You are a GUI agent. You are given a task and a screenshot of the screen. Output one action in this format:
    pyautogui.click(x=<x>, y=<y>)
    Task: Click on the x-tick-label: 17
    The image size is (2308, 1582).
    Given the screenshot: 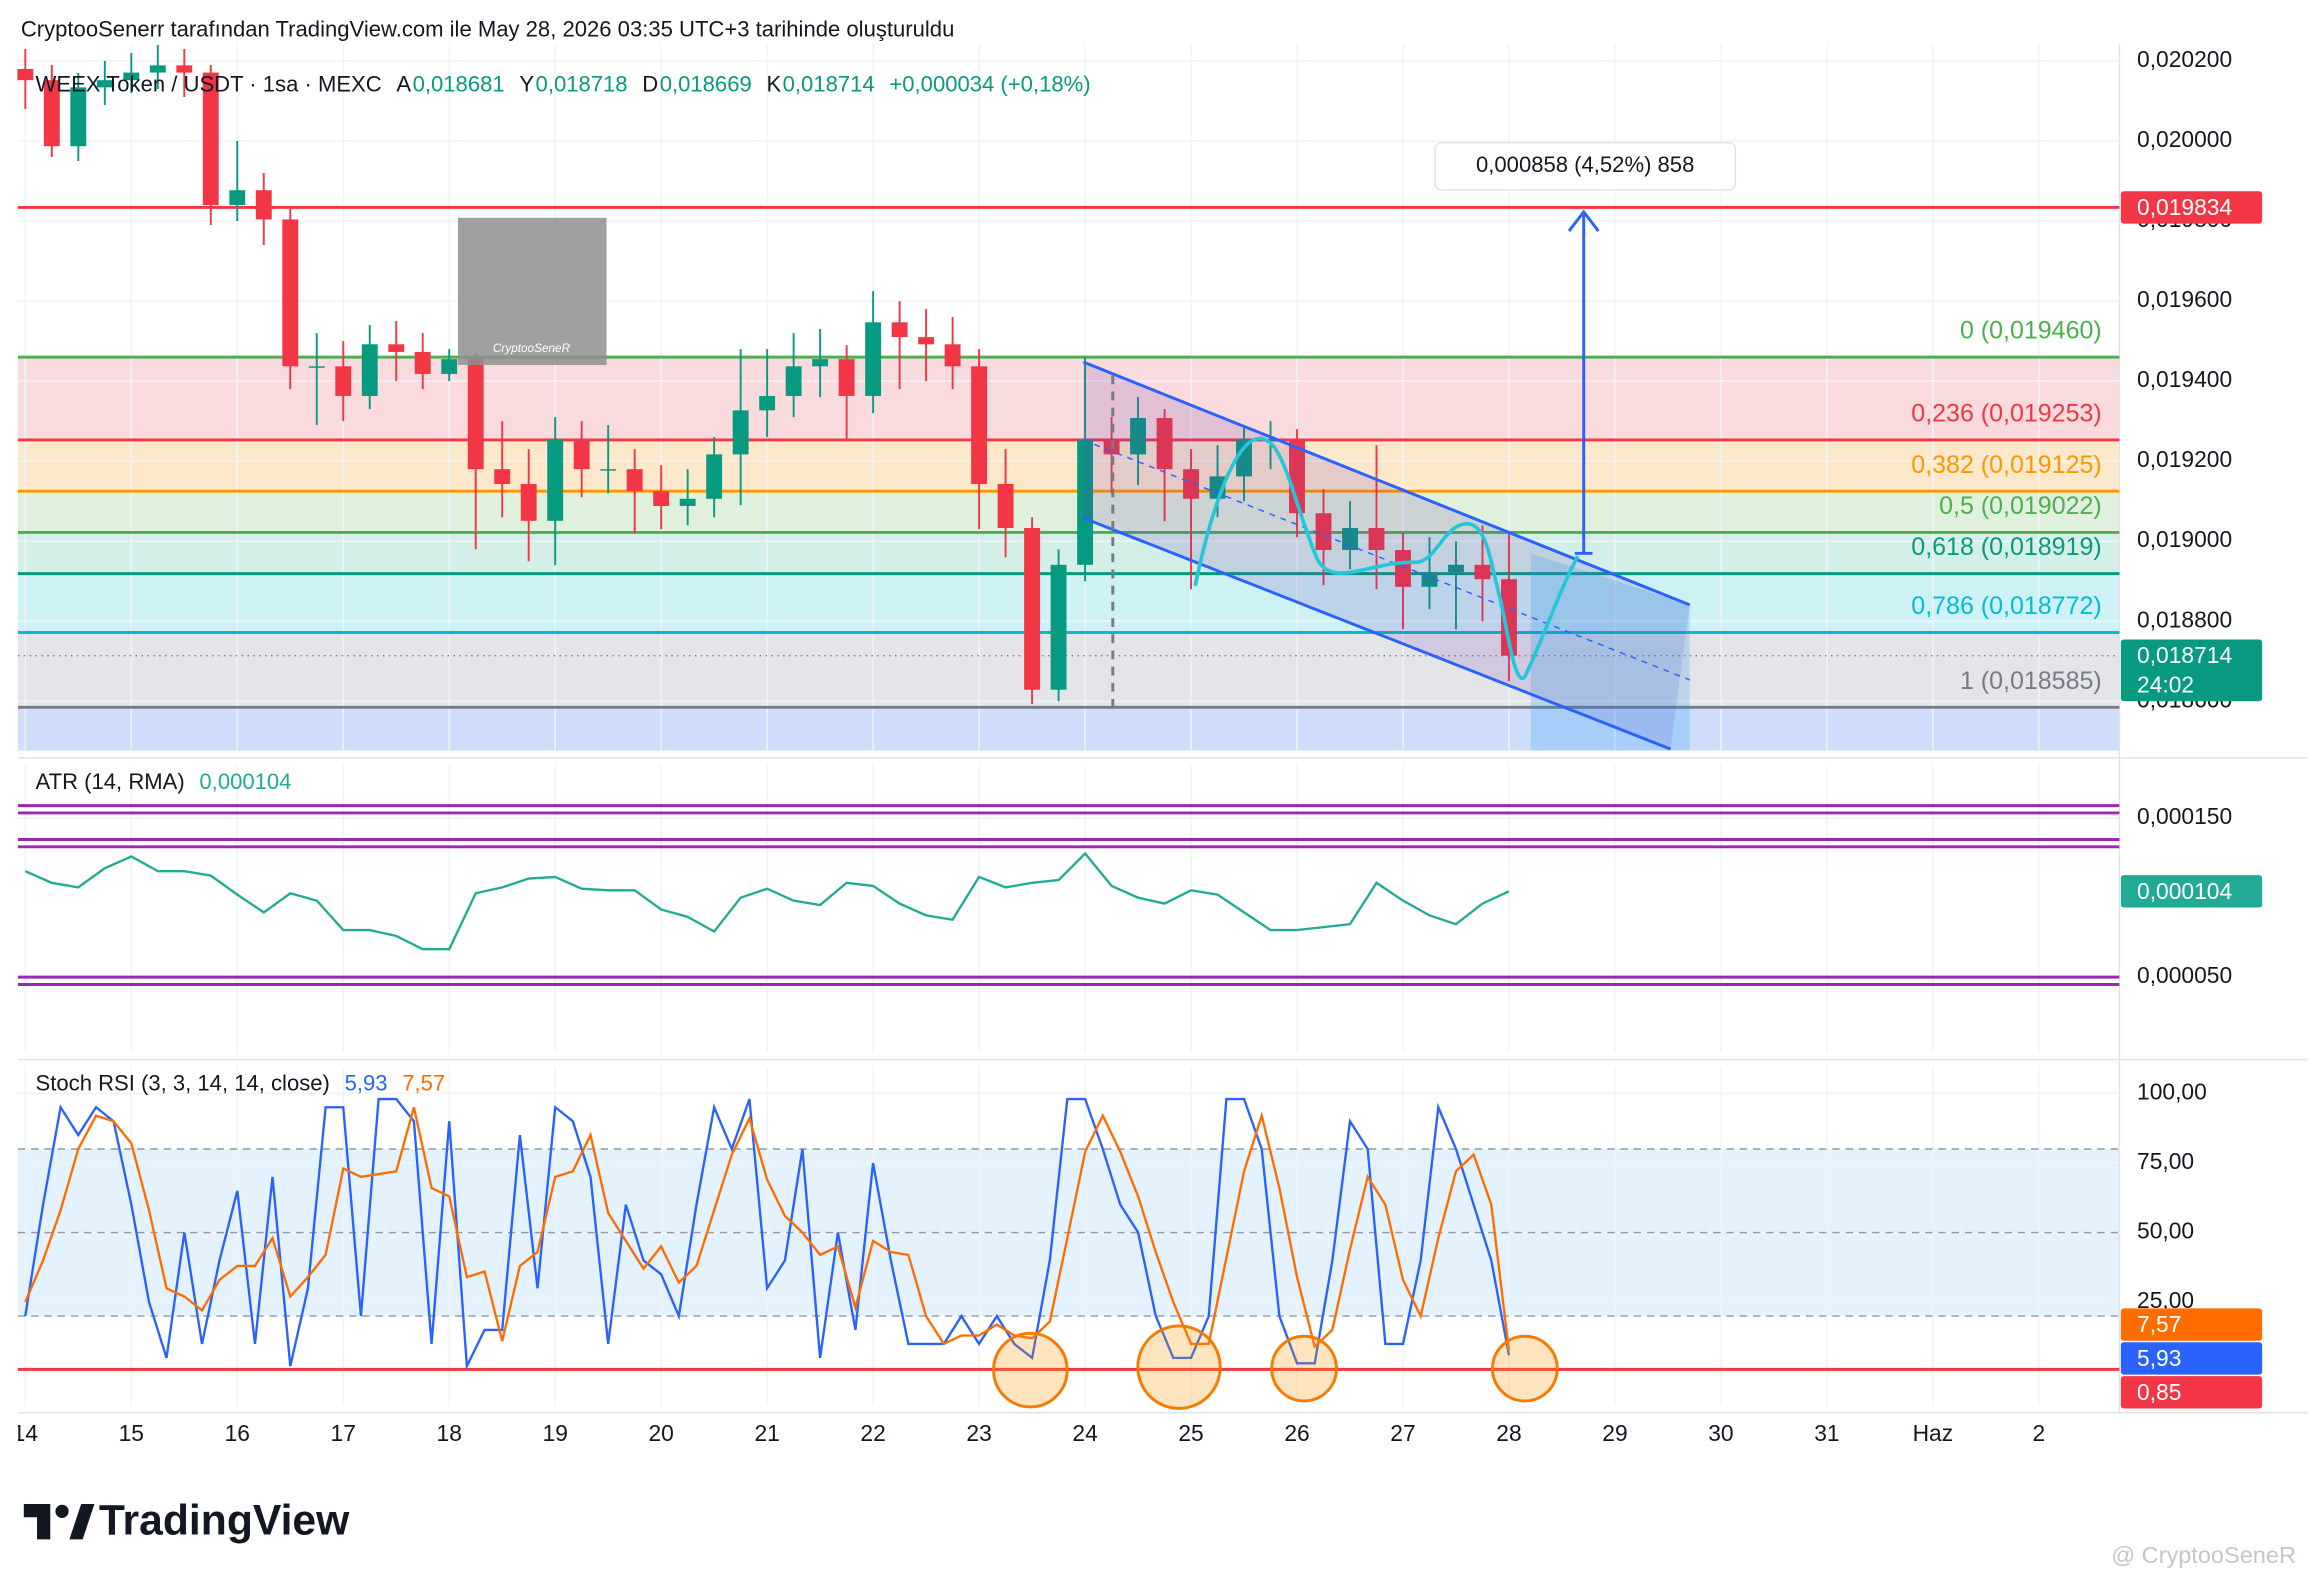 What is the action you would take?
    pyautogui.click(x=343, y=1433)
    